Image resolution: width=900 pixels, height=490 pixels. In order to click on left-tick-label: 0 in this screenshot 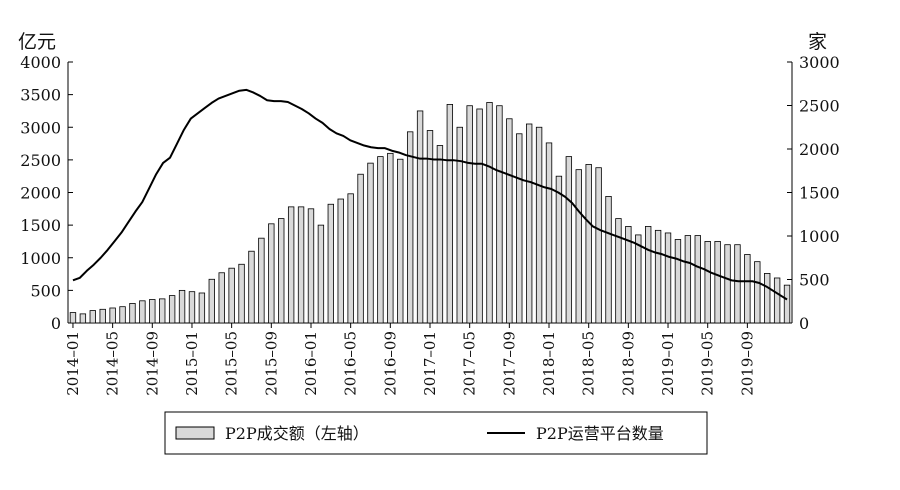, I will do `click(56, 323)`.